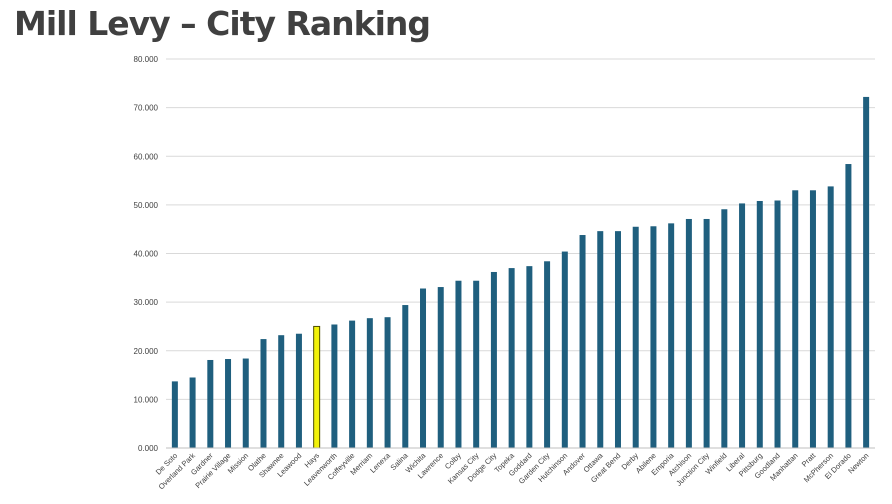 This screenshot has width=892, height=504. What do you see at coordinates (759, 324) in the screenshot?
I see `bar-pittsburg` at bounding box center [759, 324].